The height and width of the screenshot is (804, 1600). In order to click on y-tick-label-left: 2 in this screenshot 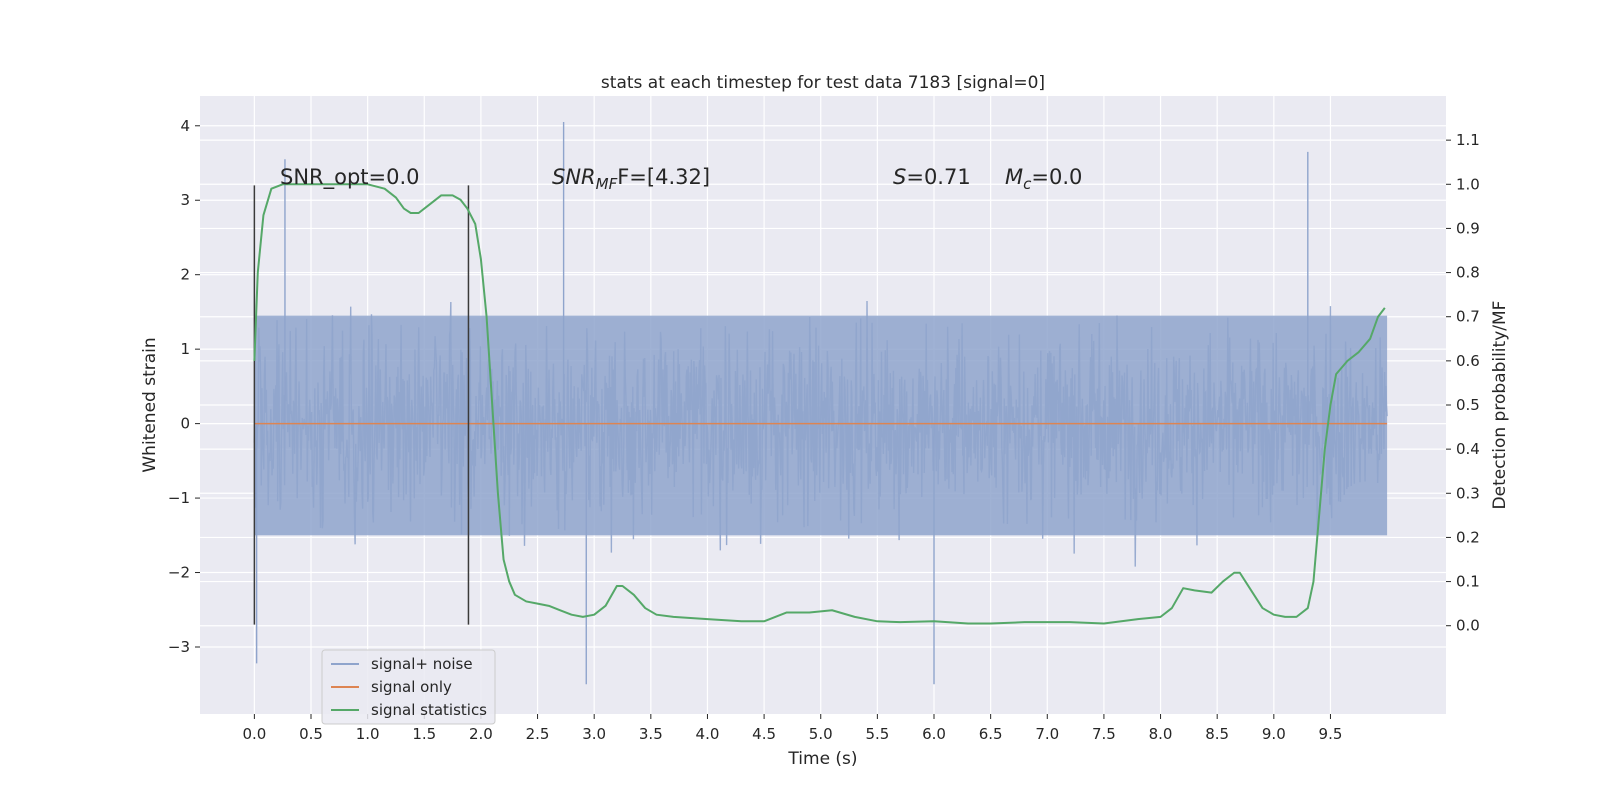, I will do `click(185, 275)`.